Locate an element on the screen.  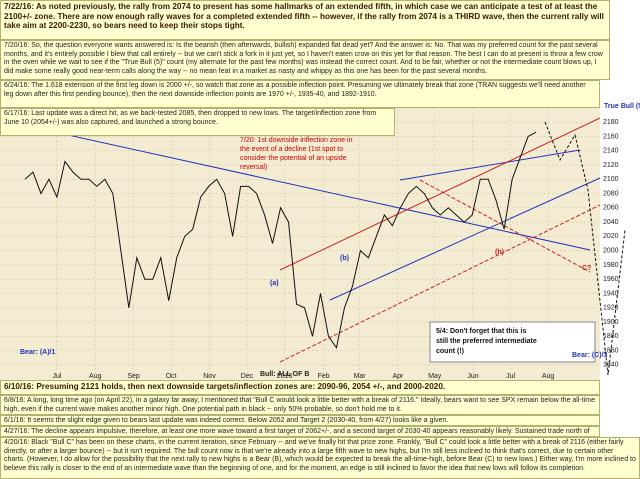
y-tick-label: 2080 is located at coordinates (611, 193).